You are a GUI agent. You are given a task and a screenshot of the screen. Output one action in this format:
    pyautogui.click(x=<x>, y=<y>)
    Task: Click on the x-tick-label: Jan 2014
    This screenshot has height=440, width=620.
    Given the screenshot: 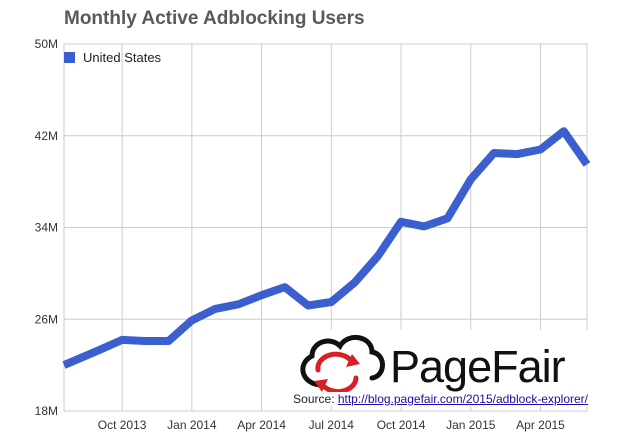 What is the action you would take?
    pyautogui.click(x=192, y=425)
    